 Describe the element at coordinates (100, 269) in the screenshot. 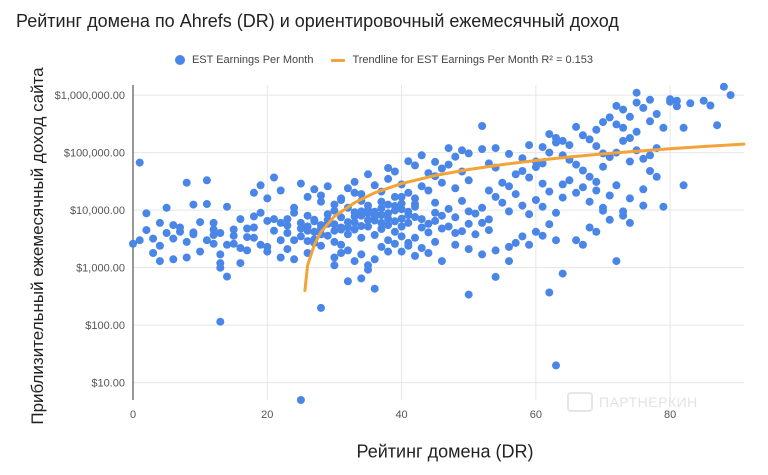

I see `y-tick-label: $1,000.00` at that location.